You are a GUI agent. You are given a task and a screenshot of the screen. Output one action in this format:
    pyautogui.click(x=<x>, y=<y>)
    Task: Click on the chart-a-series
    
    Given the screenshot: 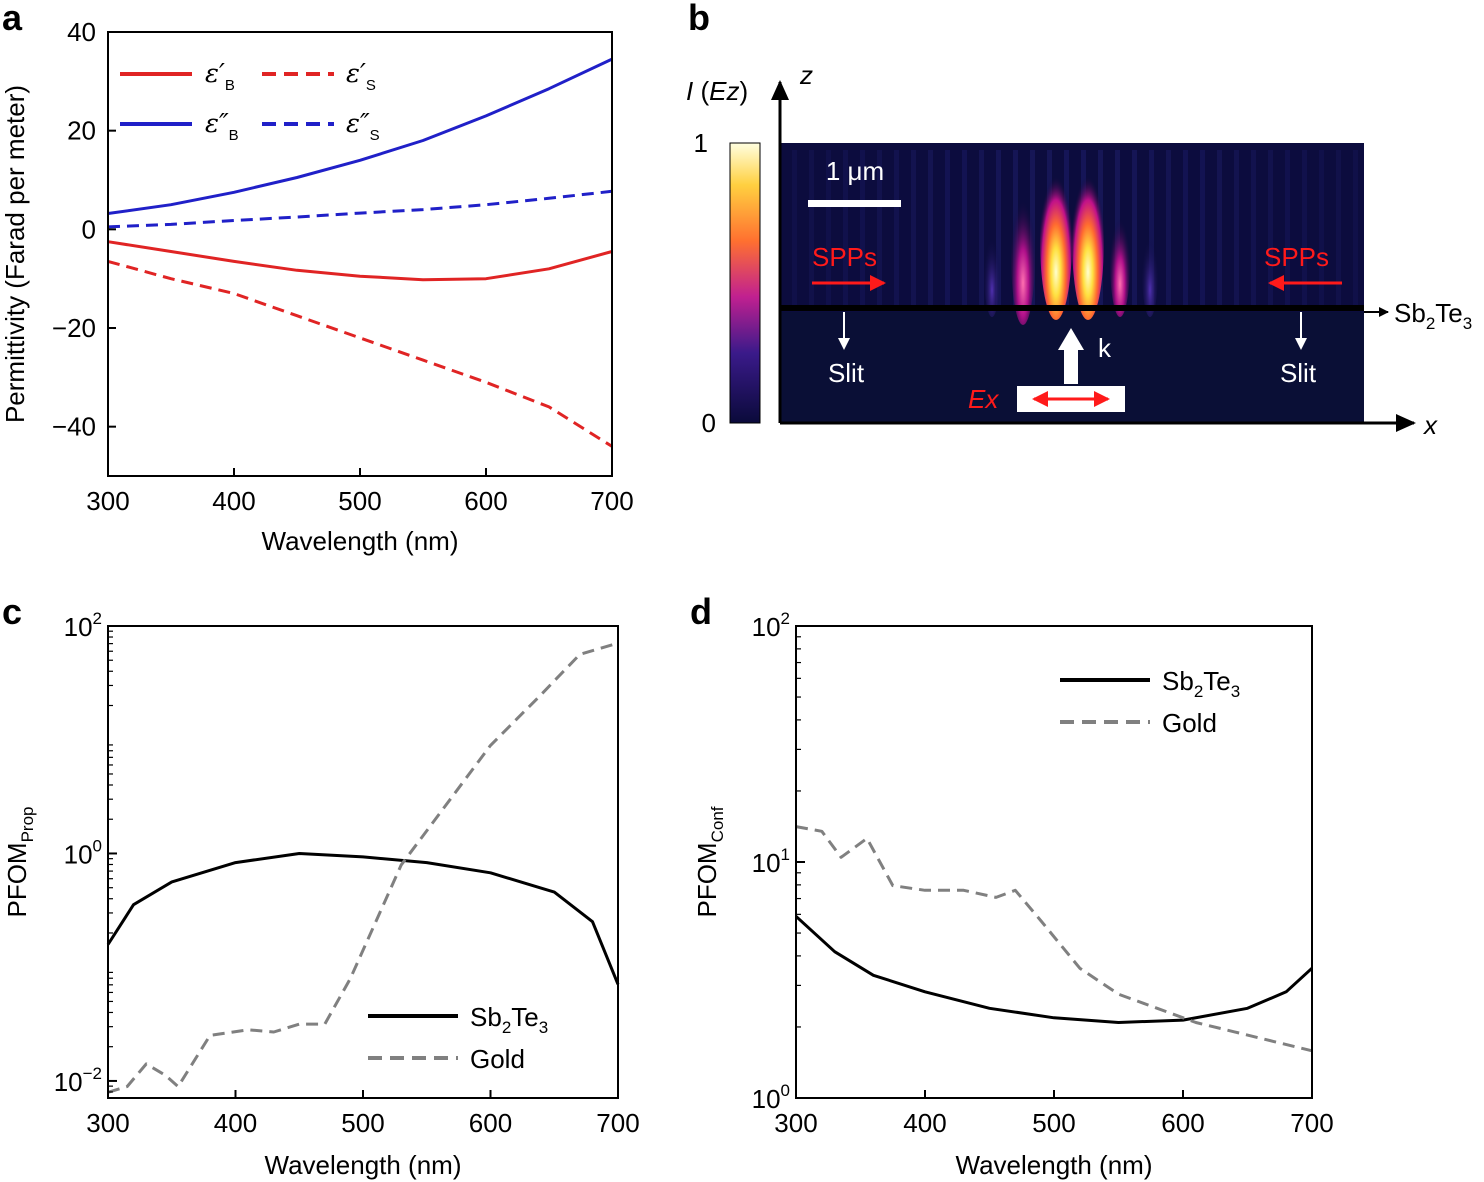 What is the action you would take?
    pyautogui.click(x=360, y=252)
    